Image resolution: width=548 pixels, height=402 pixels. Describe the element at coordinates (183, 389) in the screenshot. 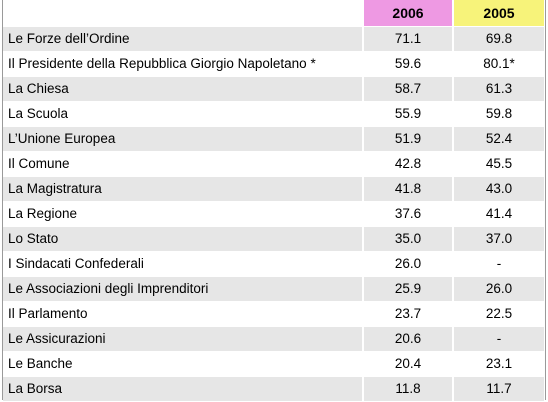

I see `row-label: La Borsa` at that location.